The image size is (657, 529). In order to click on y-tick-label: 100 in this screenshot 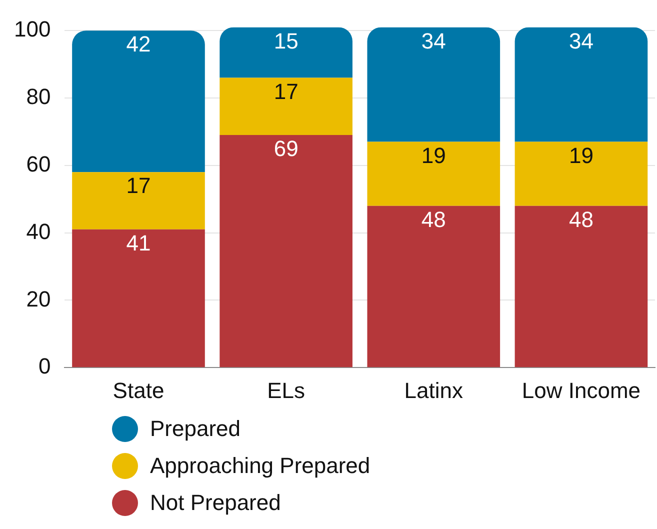, I will do `click(32, 29)`.